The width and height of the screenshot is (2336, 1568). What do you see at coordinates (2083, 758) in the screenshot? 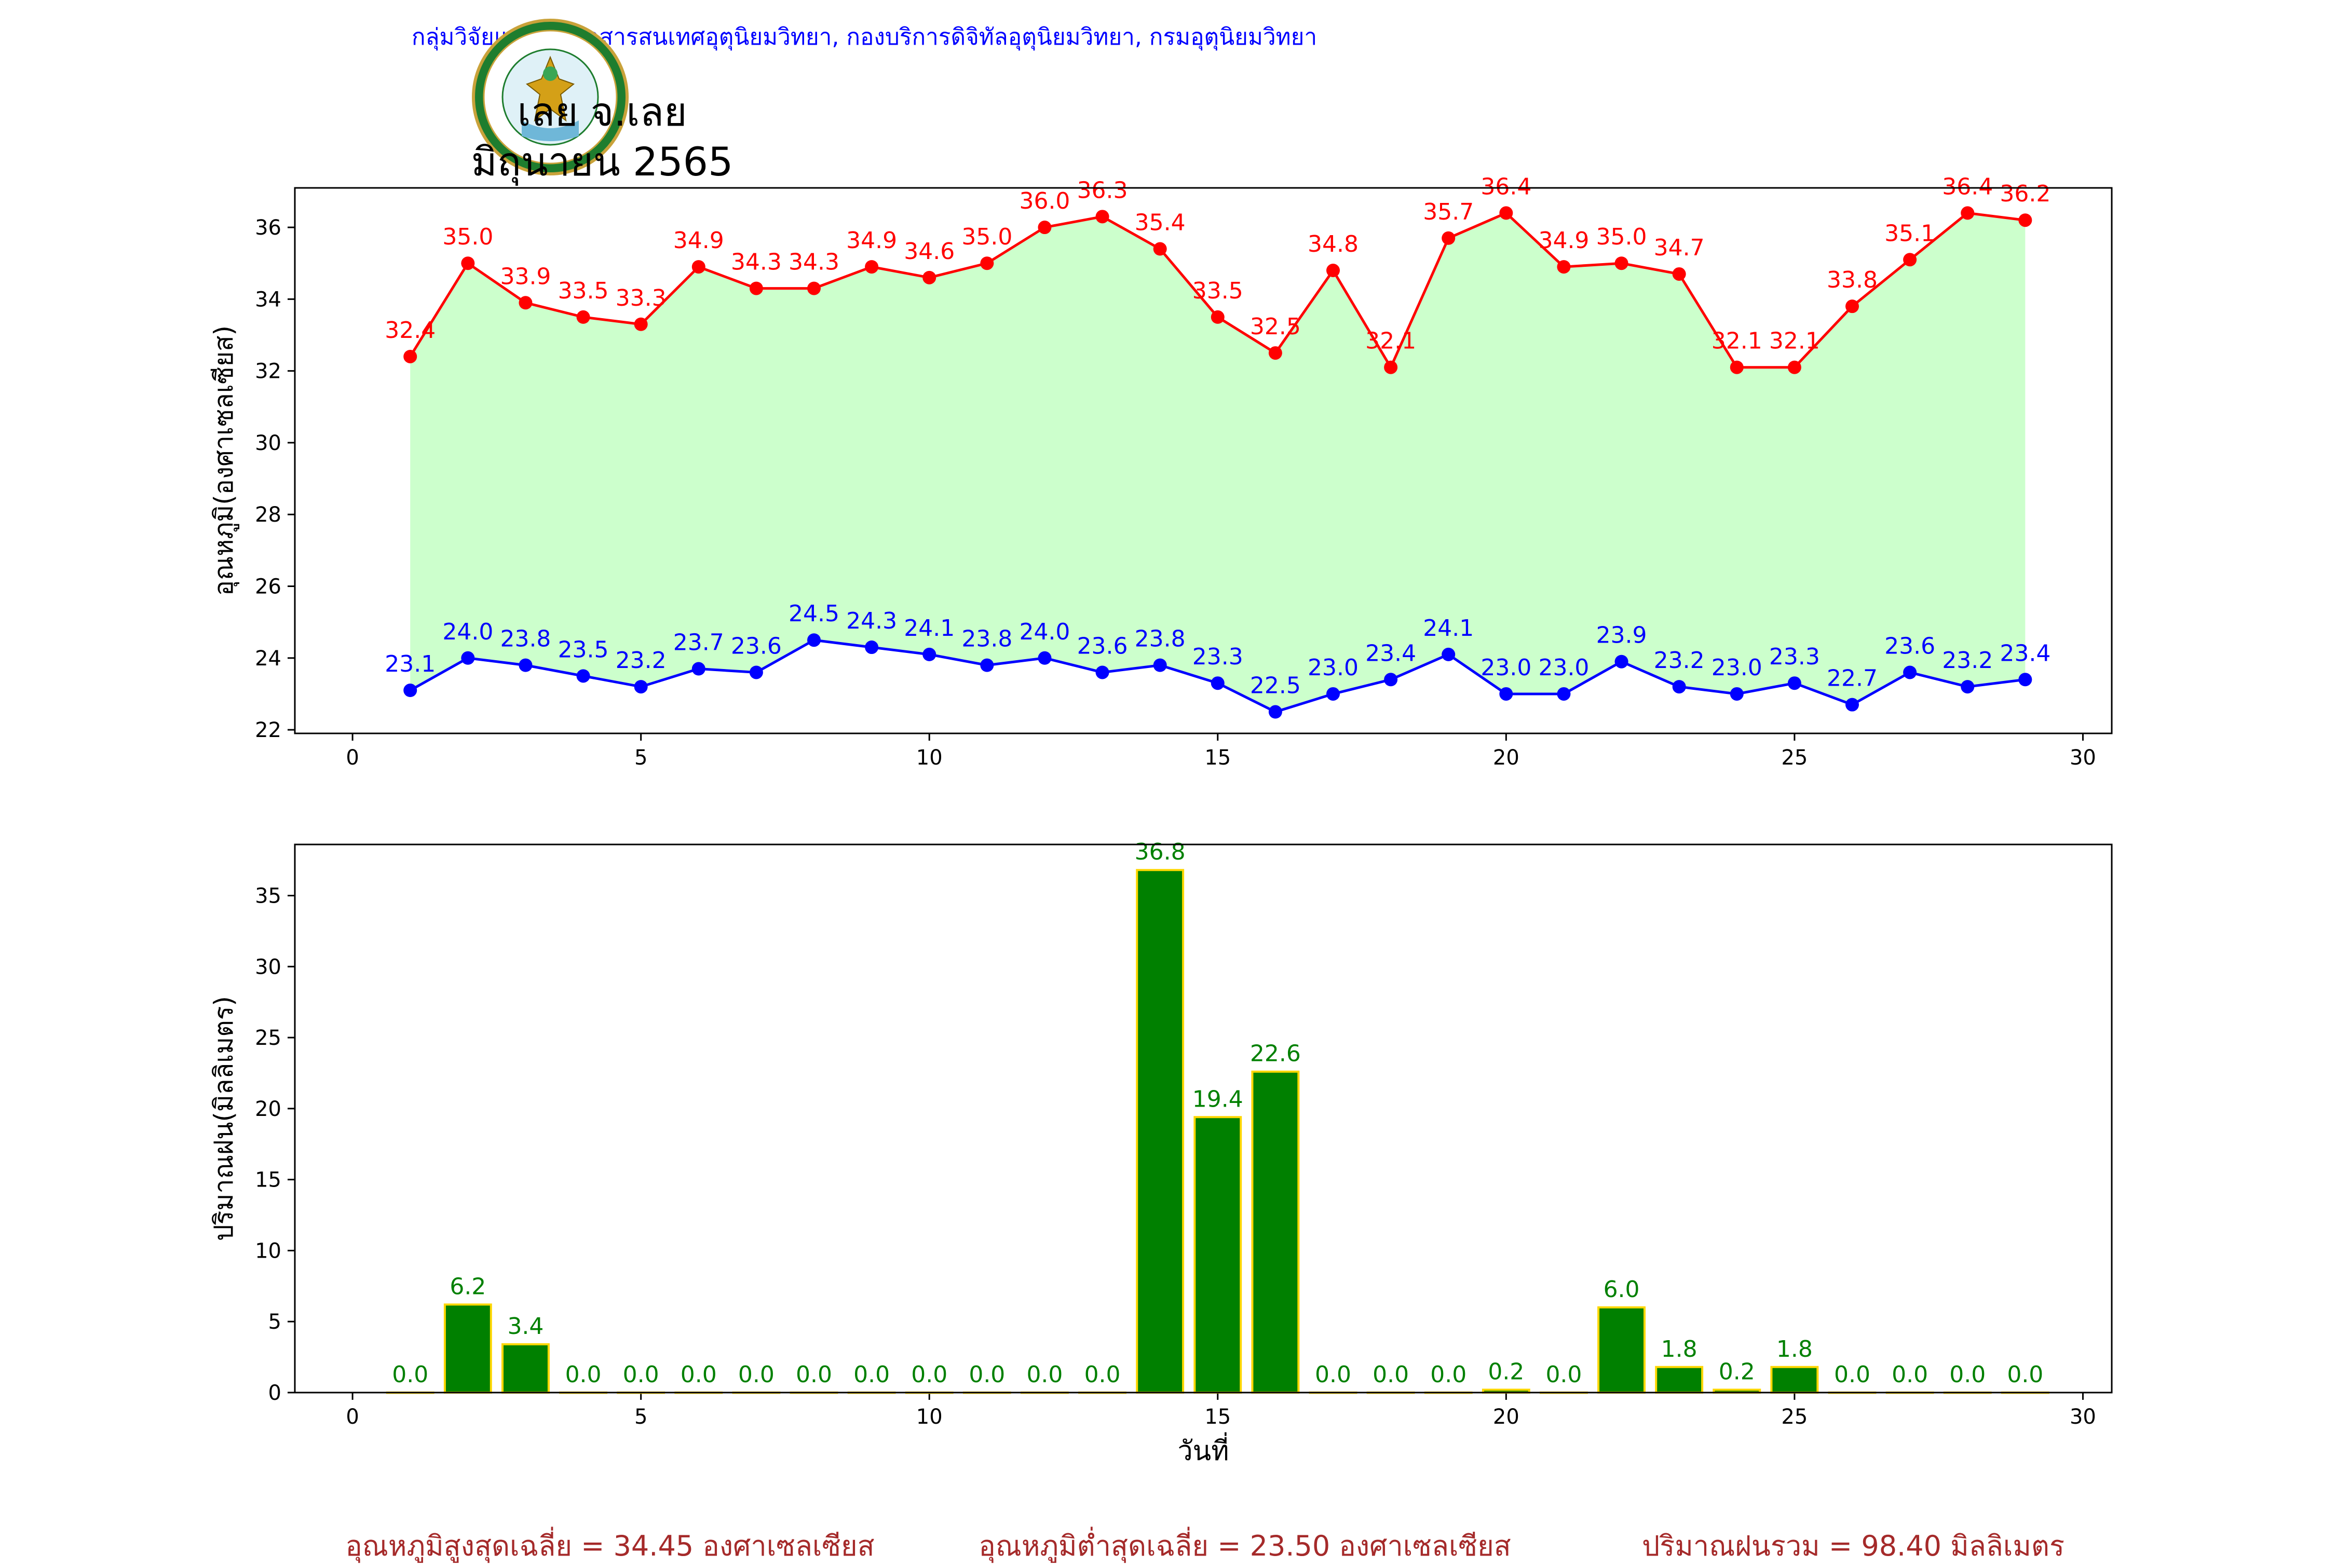
I see `x-tick-label: 30` at bounding box center [2083, 758].